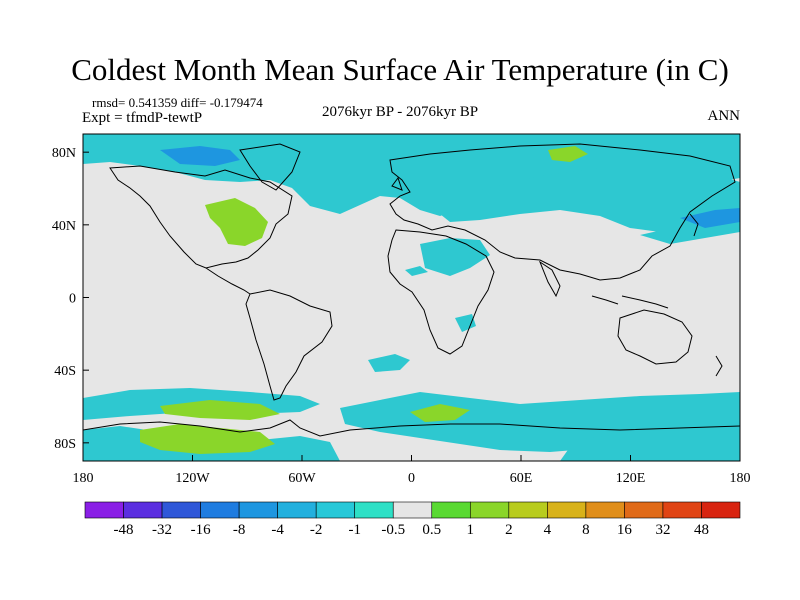 The width and height of the screenshot is (800, 600). What do you see at coordinates (521, 478) in the screenshot?
I see `lon-tick-label: 60E` at bounding box center [521, 478].